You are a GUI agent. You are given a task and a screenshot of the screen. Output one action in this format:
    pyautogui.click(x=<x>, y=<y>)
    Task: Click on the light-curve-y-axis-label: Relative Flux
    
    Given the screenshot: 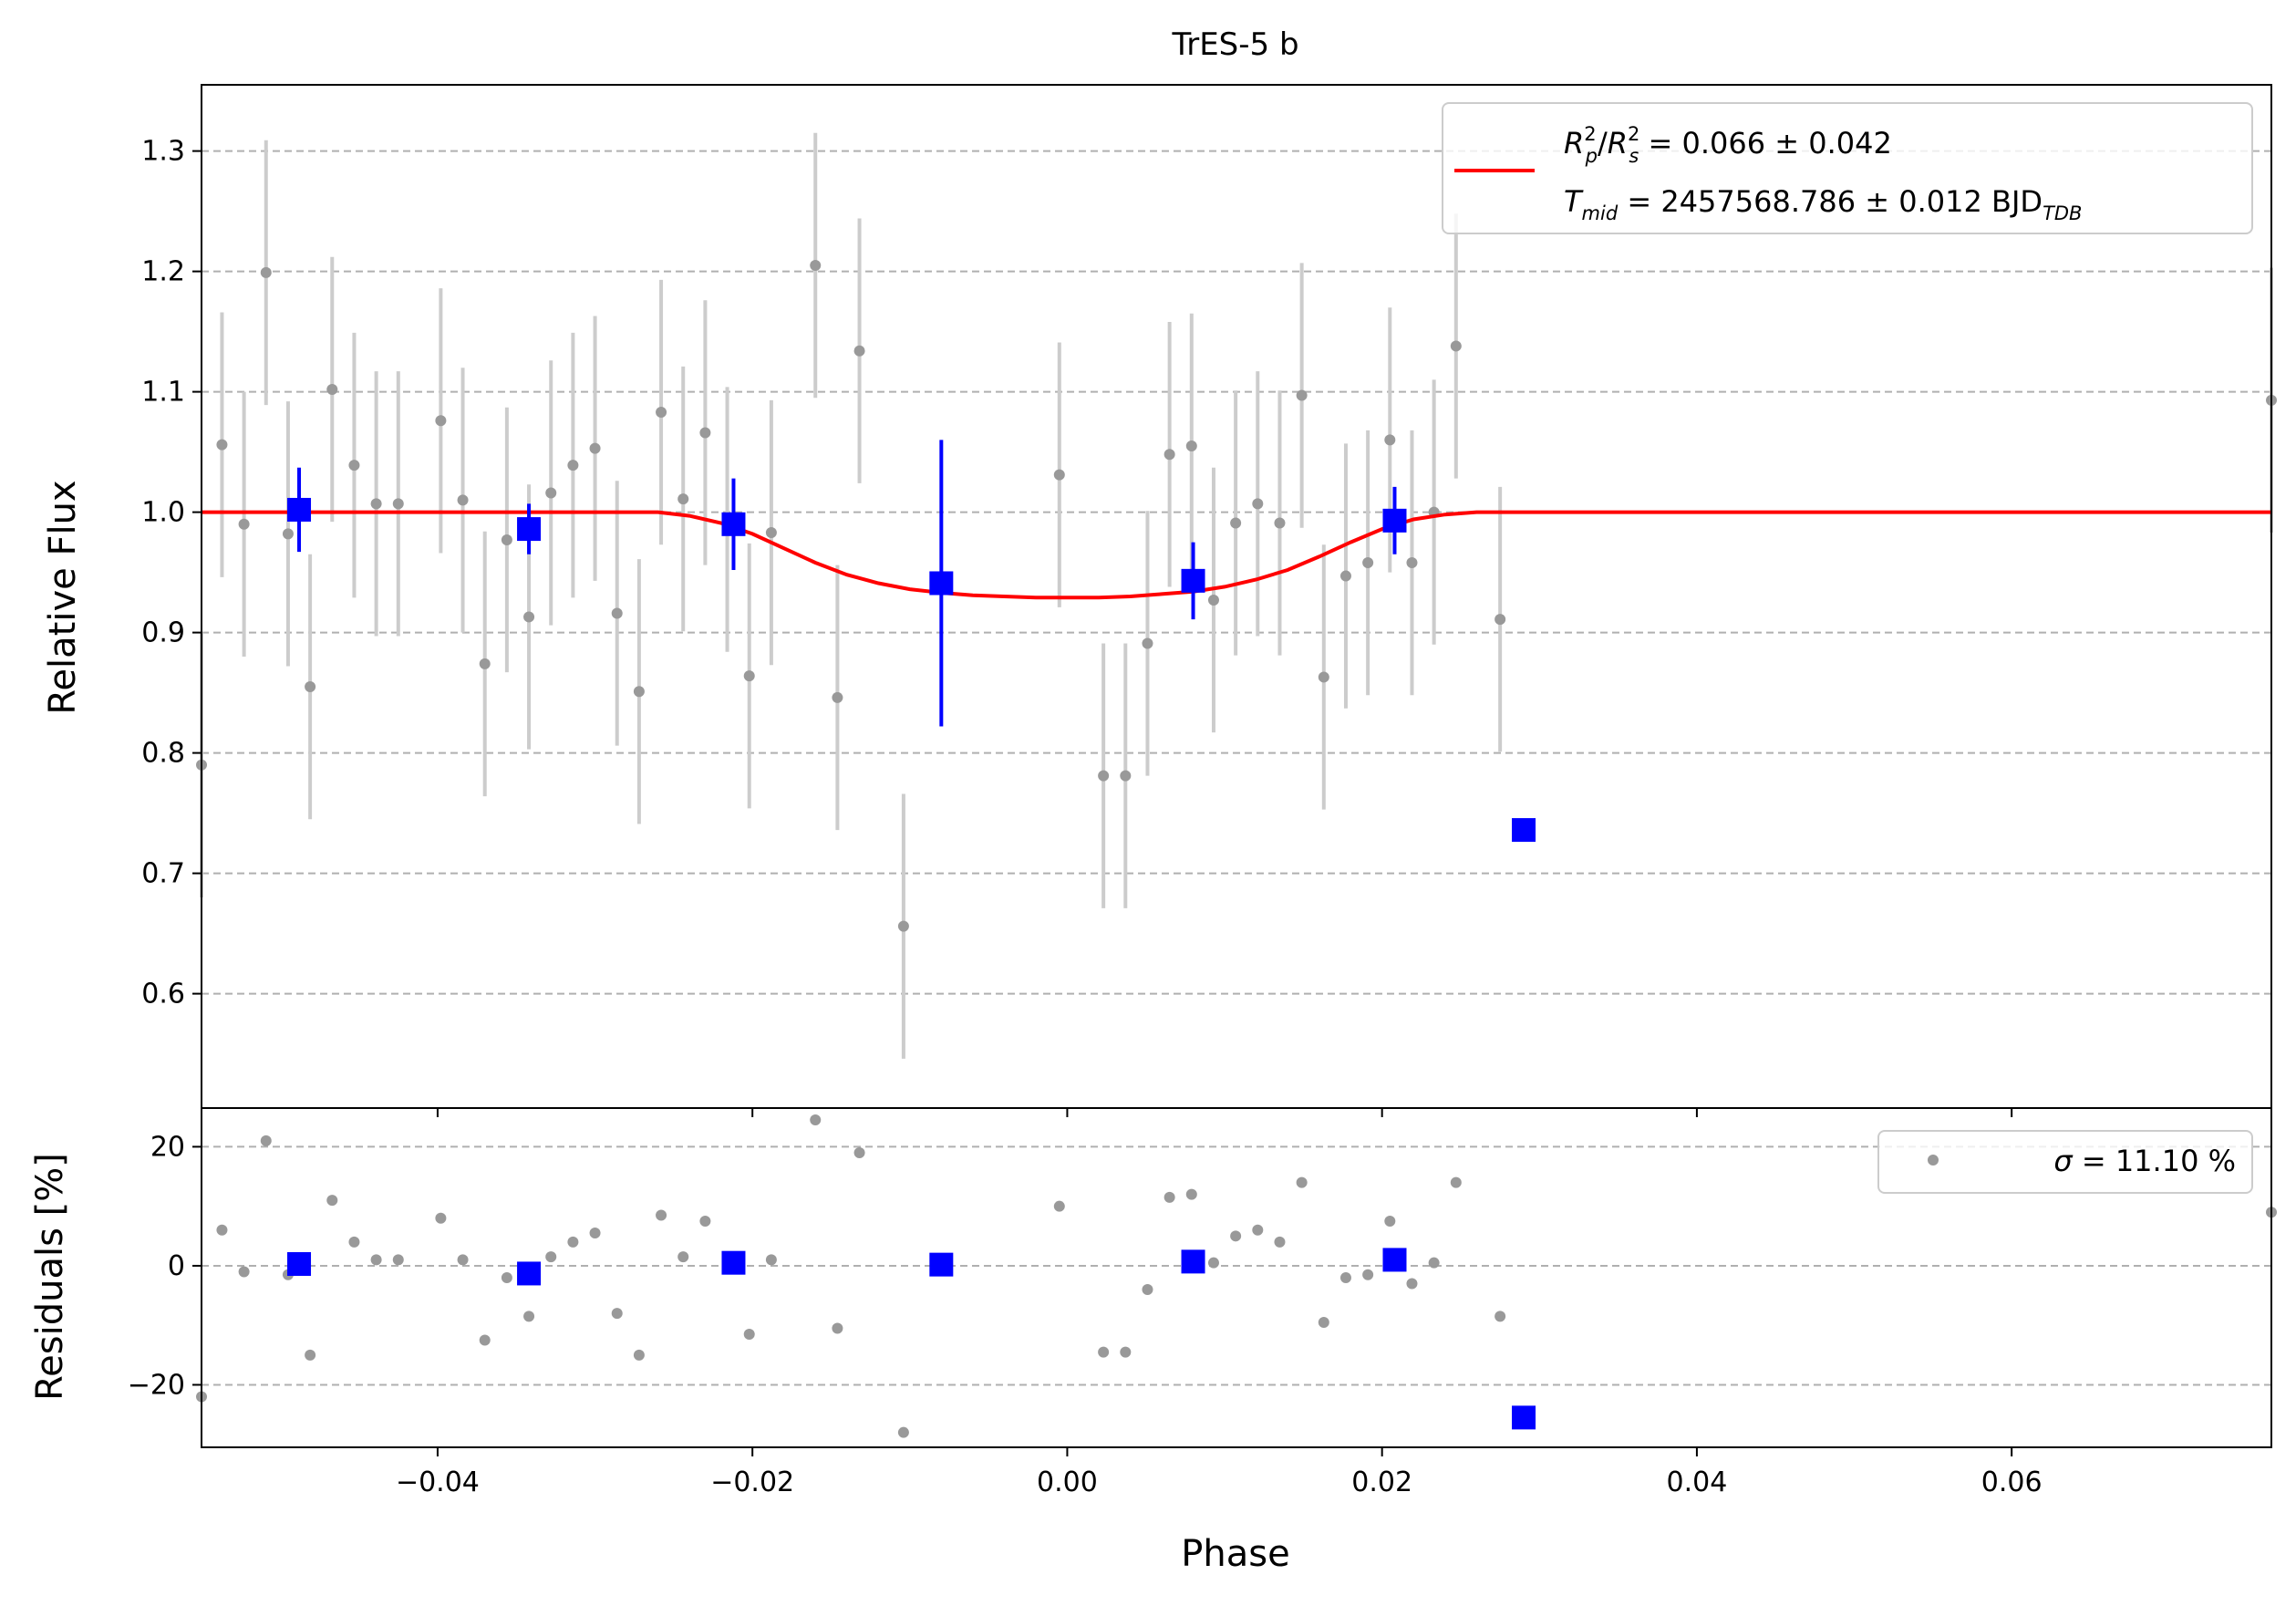 What is the action you would take?
    pyautogui.click(x=63, y=597)
    